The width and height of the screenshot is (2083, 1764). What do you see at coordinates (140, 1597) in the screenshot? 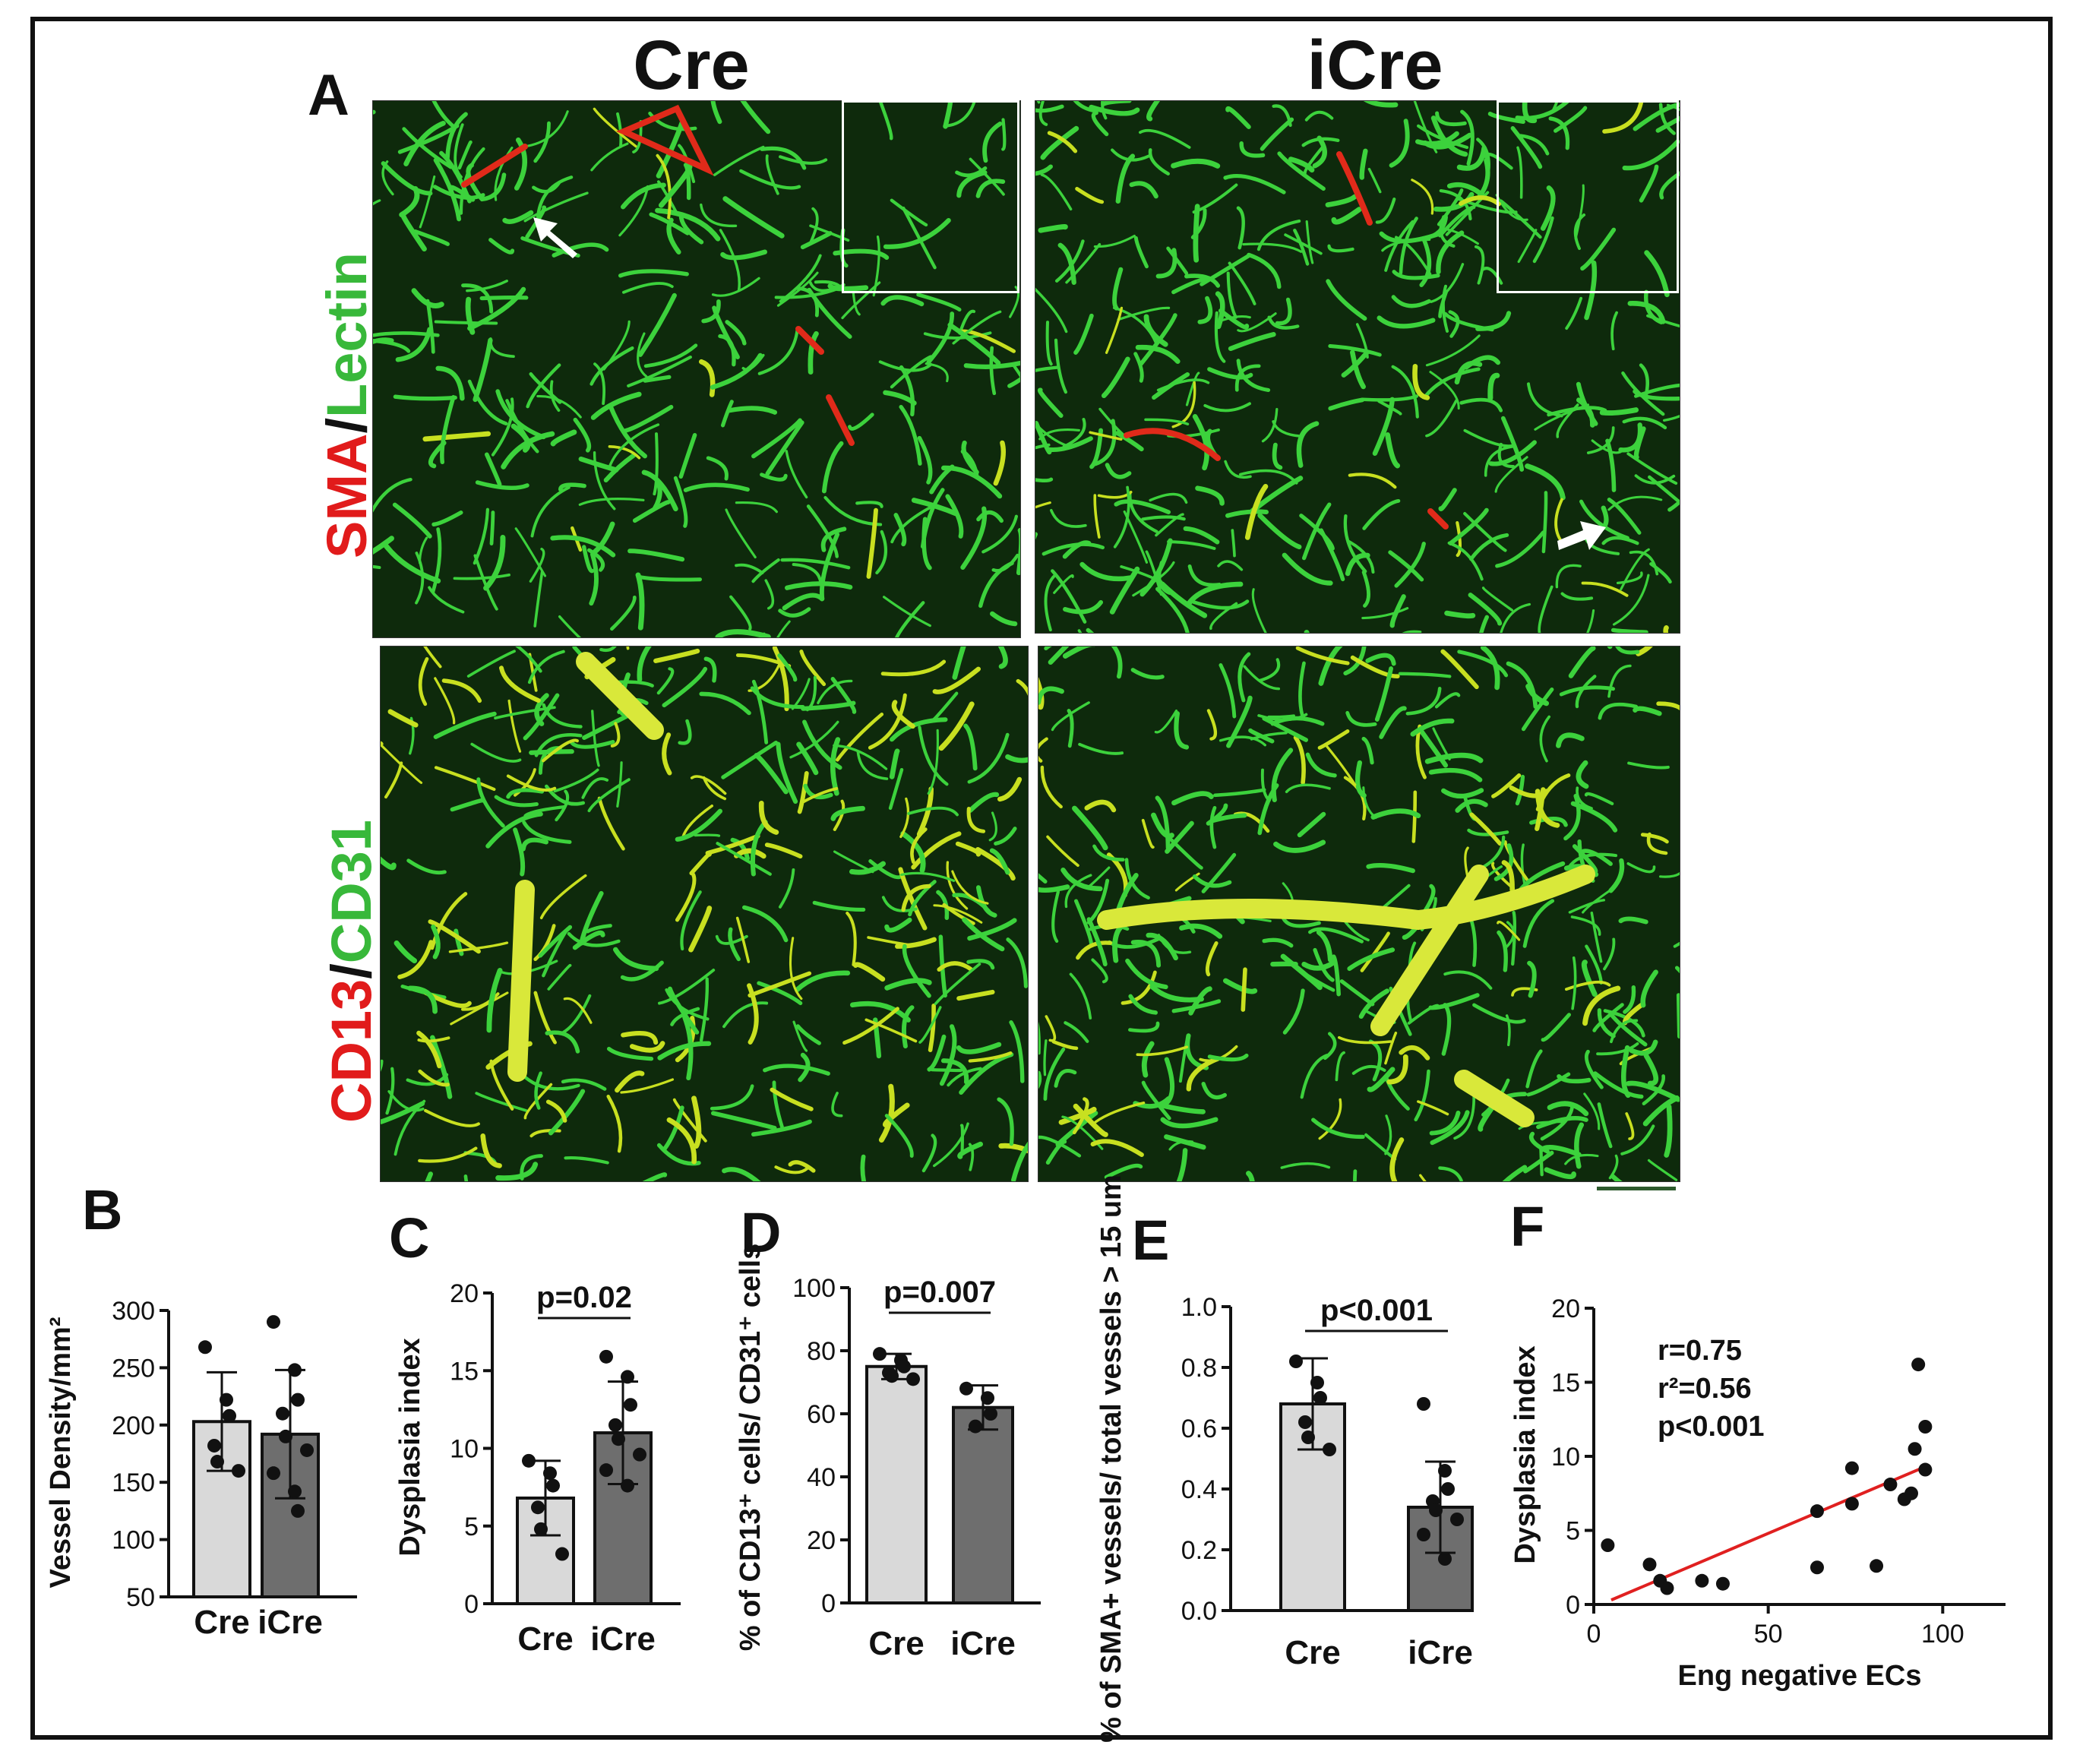
I see `y-tick-label: 50` at bounding box center [140, 1597].